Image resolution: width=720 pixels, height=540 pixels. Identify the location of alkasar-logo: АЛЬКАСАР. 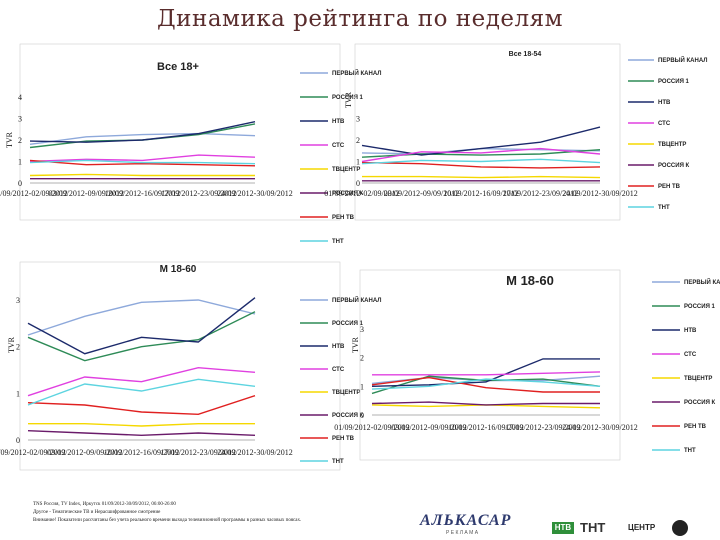
(466, 520).